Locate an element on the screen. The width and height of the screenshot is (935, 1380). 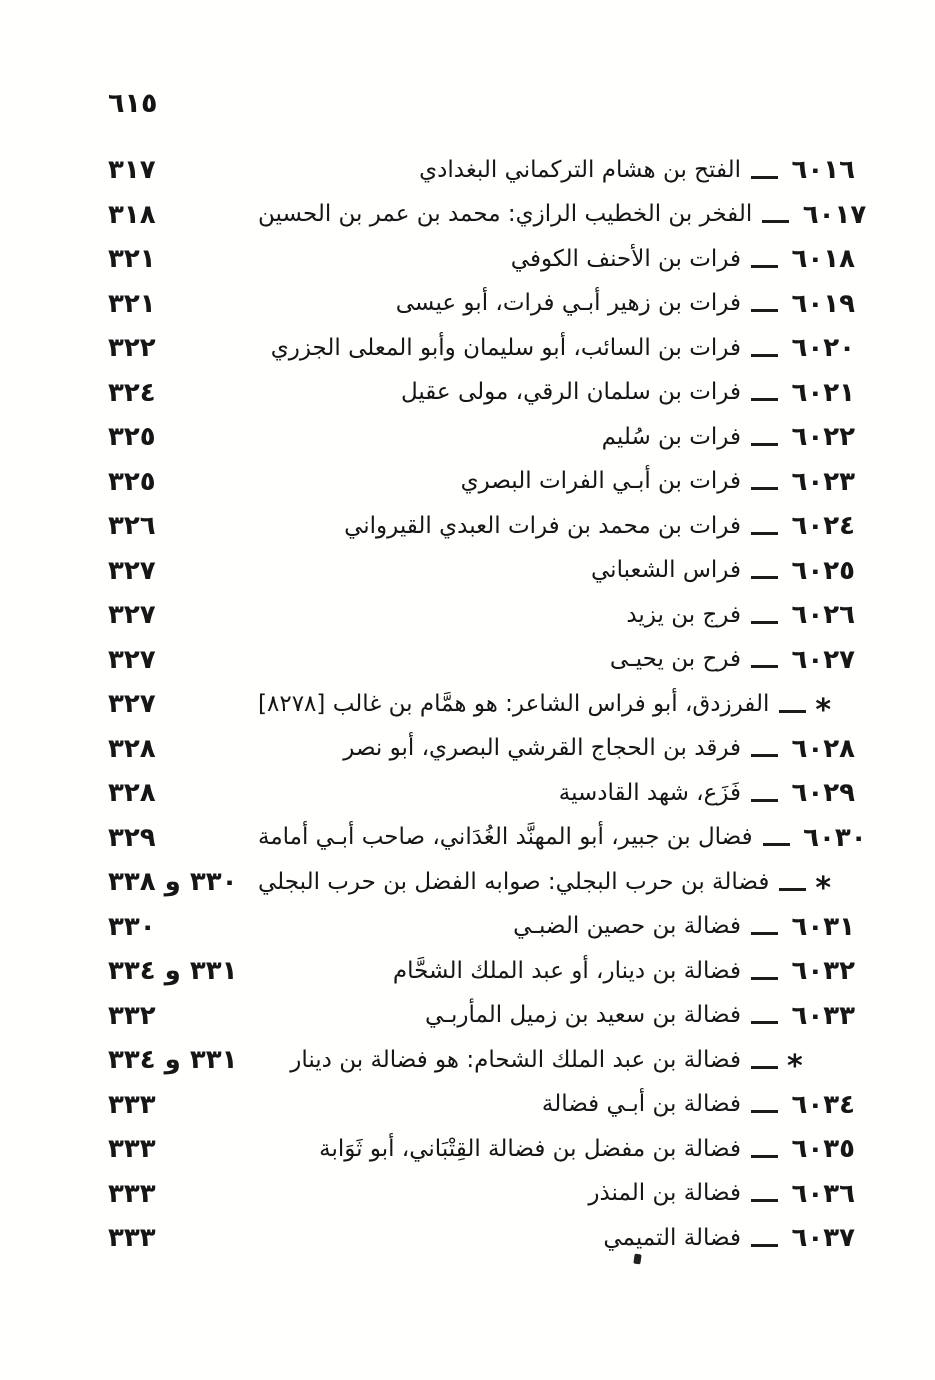
entry-name: فراس الشعباني is located at coordinates (666, 570).